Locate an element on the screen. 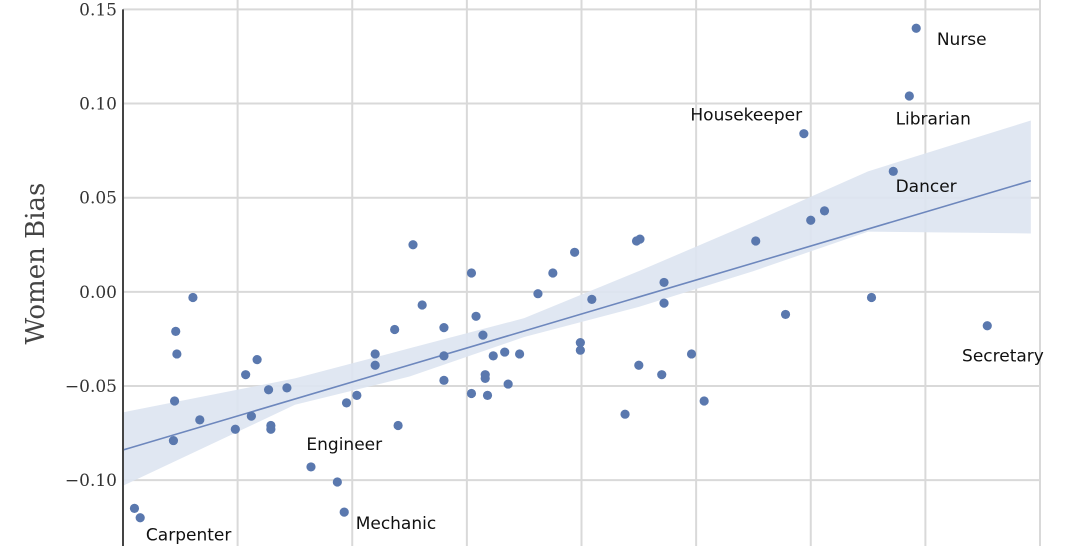 The width and height of the screenshot is (1080, 546). y-tick-label: 0.15 is located at coordinates (98, 10).